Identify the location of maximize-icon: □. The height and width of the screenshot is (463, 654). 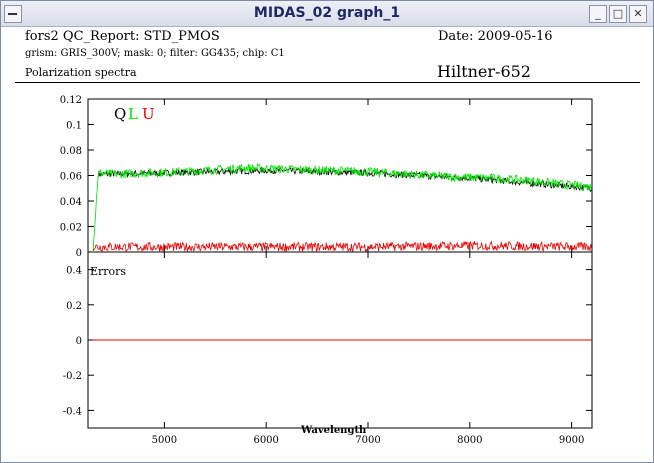
(618, 13).